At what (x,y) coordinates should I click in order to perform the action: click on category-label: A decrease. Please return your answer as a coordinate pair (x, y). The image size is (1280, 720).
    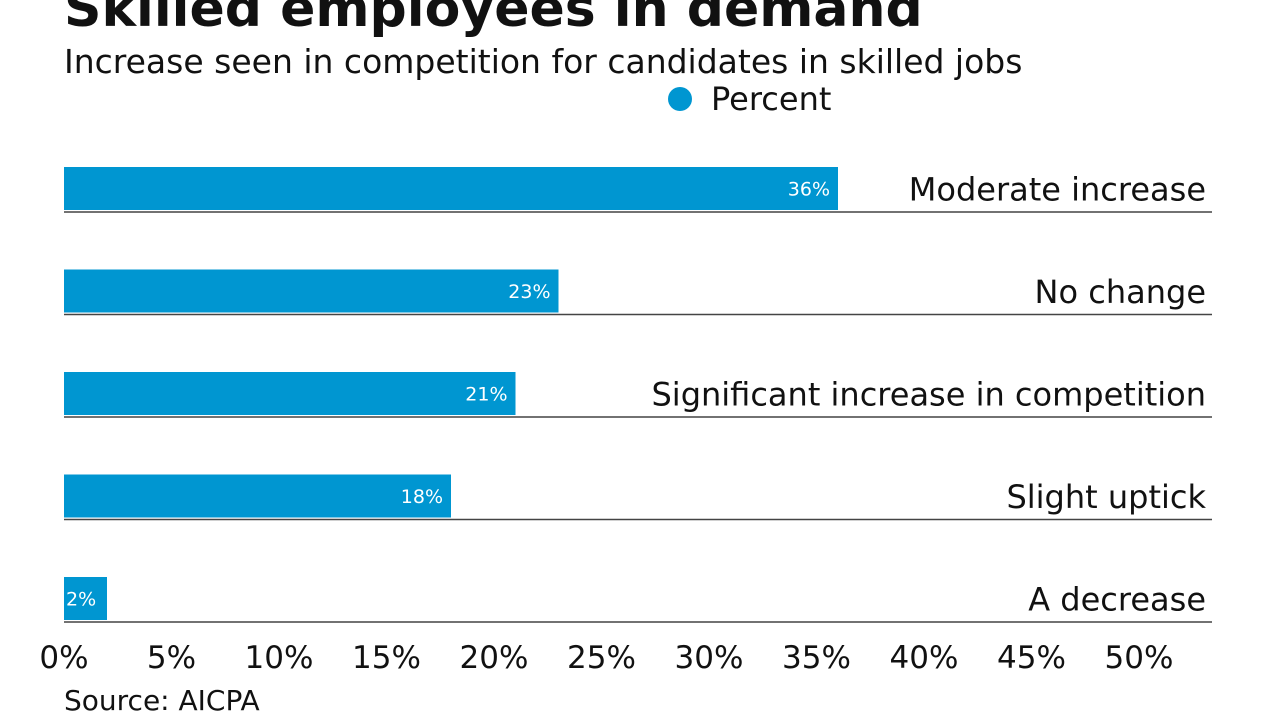
    Looking at the image, I should click on (1117, 600).